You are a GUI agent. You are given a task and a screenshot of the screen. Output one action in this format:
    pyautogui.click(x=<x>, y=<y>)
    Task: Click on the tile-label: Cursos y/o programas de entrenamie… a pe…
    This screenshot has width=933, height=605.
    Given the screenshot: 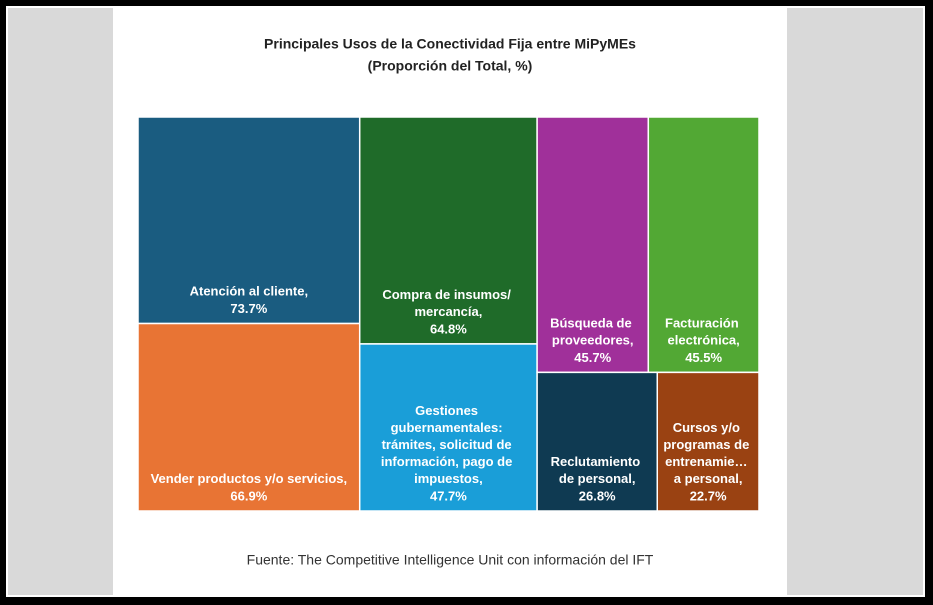 What is the action you would take?
    pyautogui.click(x=708, y=453)
    